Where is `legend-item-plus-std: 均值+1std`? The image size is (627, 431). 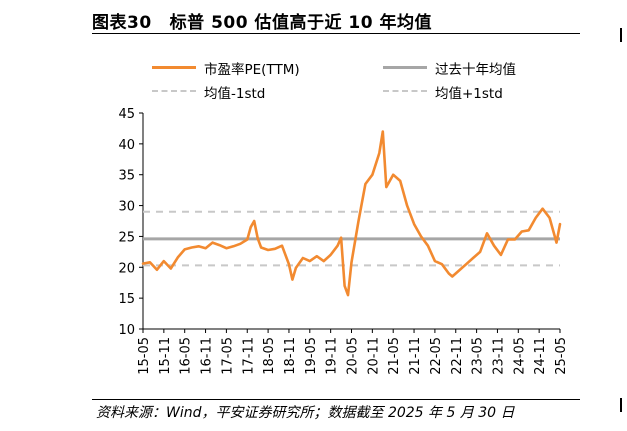
legend-item-plus-std: 均值+1std is located at coordinates (483, 92).